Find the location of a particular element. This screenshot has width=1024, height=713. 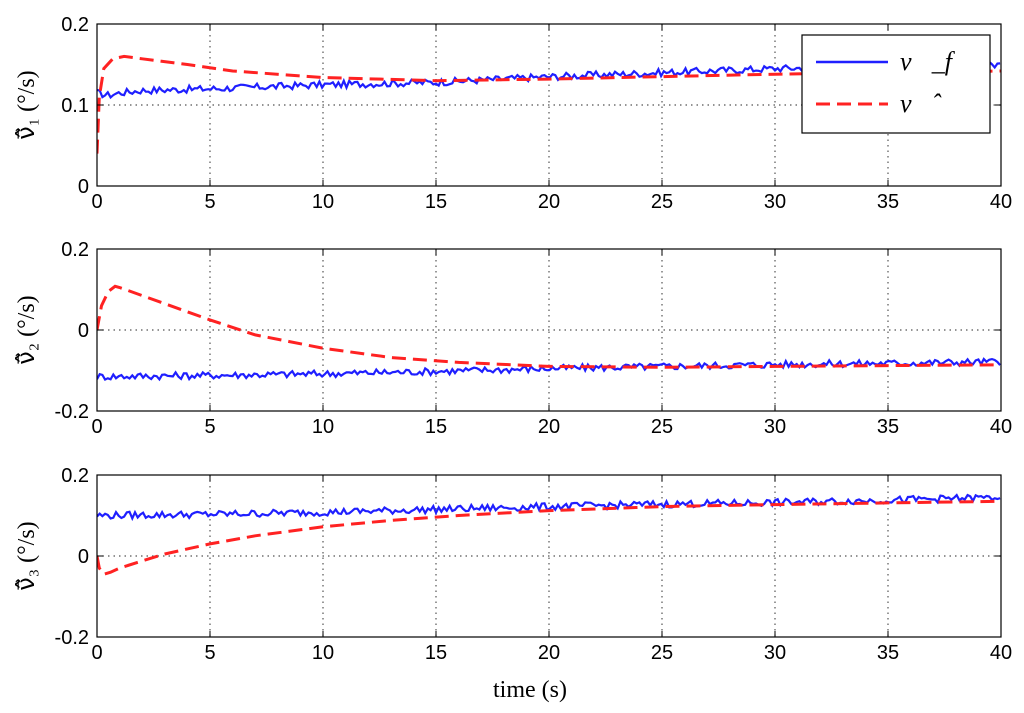

legend-box is located at coordinates (896, 84).